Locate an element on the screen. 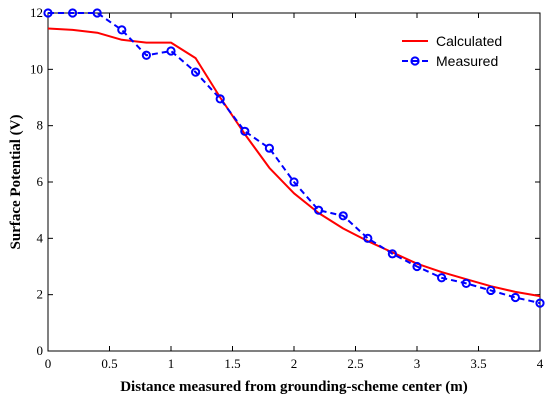 This screenshot has height=405, width=550. y-tick-label: 2 is located at coordinates (40, 294).